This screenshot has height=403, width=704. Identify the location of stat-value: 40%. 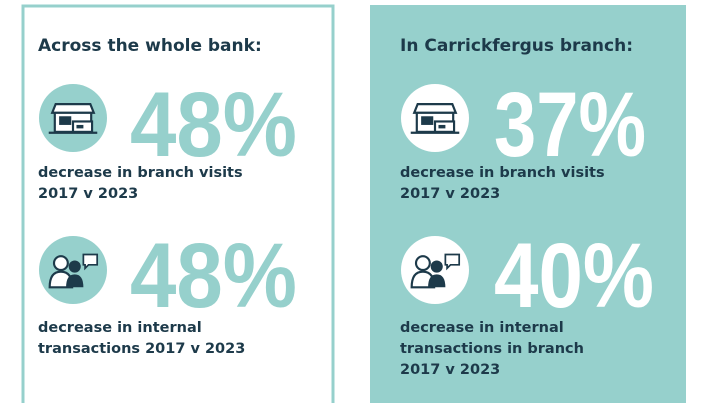
(574, 276).